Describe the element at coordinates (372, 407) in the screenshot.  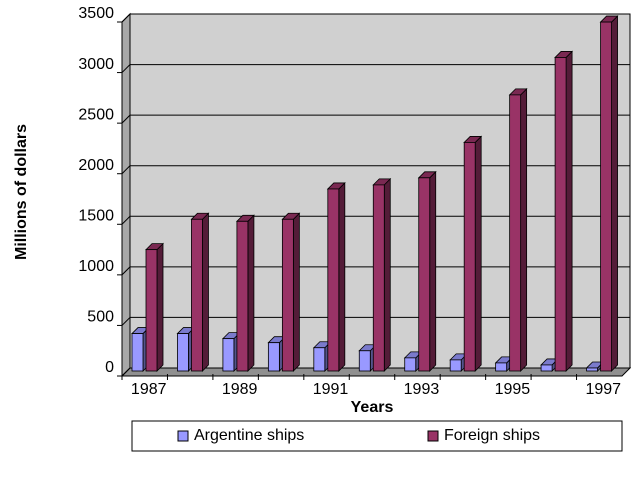
I see `x-axis-title: Years` at that location.